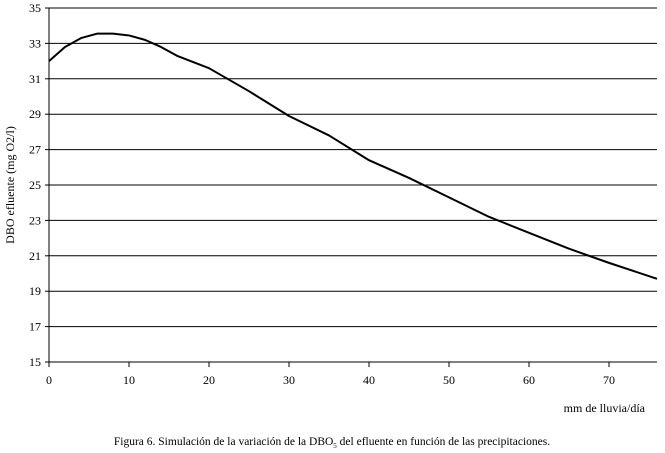 The height and width of the screenshot is (453, 665). What do you see at coordinates (449, 380) in the screenshot?
I see `x-tick-label: 50` at bounding box center [449, 380].